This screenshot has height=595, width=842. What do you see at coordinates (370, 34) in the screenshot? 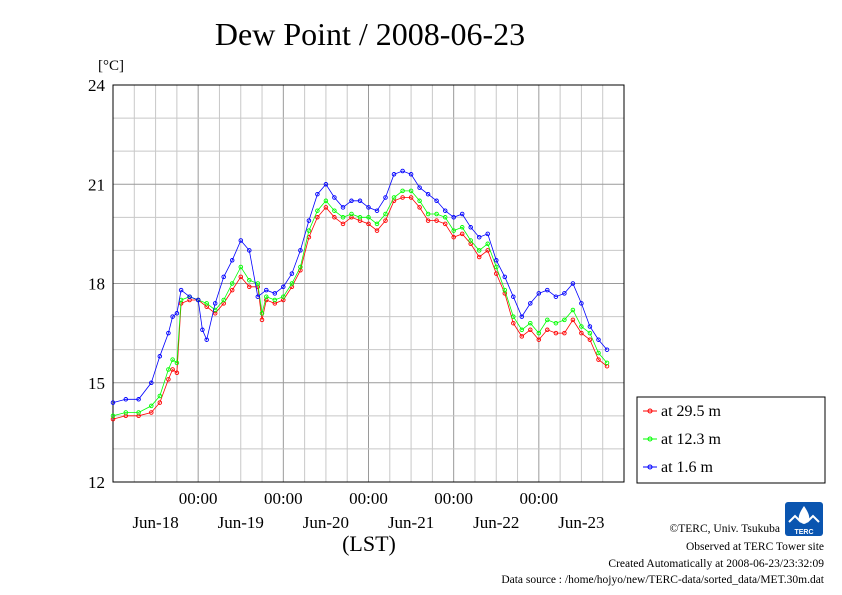
I see `chart-title: Dew Point / 2008-06-23` at bounding box center [370, 34].